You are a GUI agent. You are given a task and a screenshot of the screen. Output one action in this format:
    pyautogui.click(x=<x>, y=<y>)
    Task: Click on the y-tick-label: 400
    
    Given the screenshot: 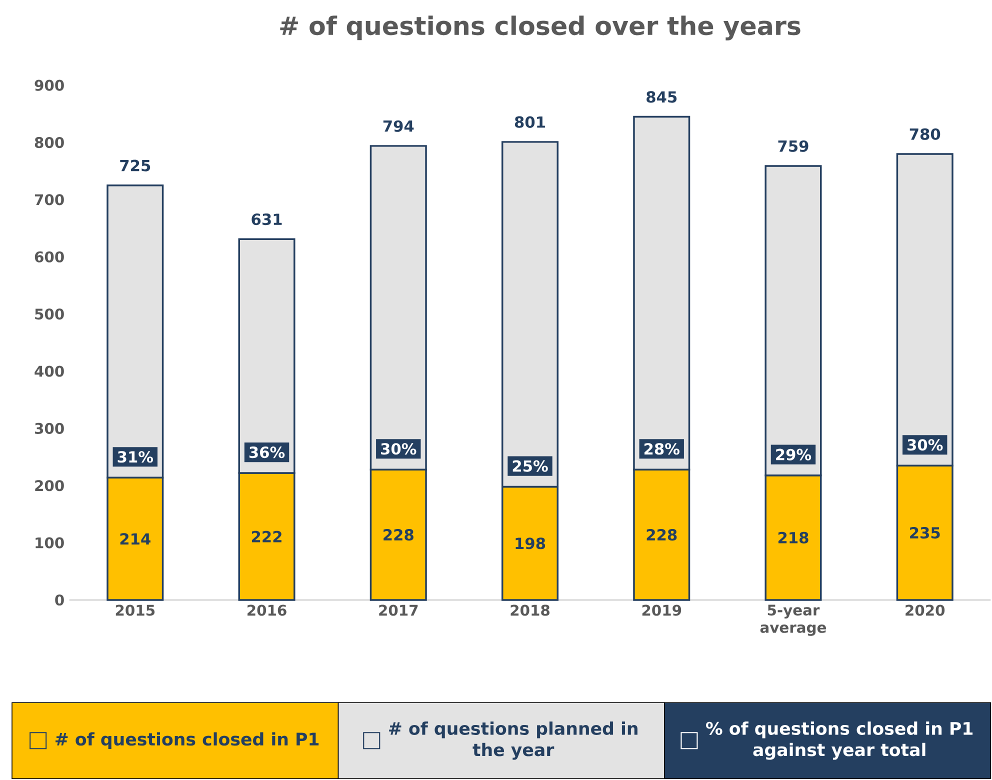 What is the action you would take?
    pyautogui.click(x=49, y=371)
    